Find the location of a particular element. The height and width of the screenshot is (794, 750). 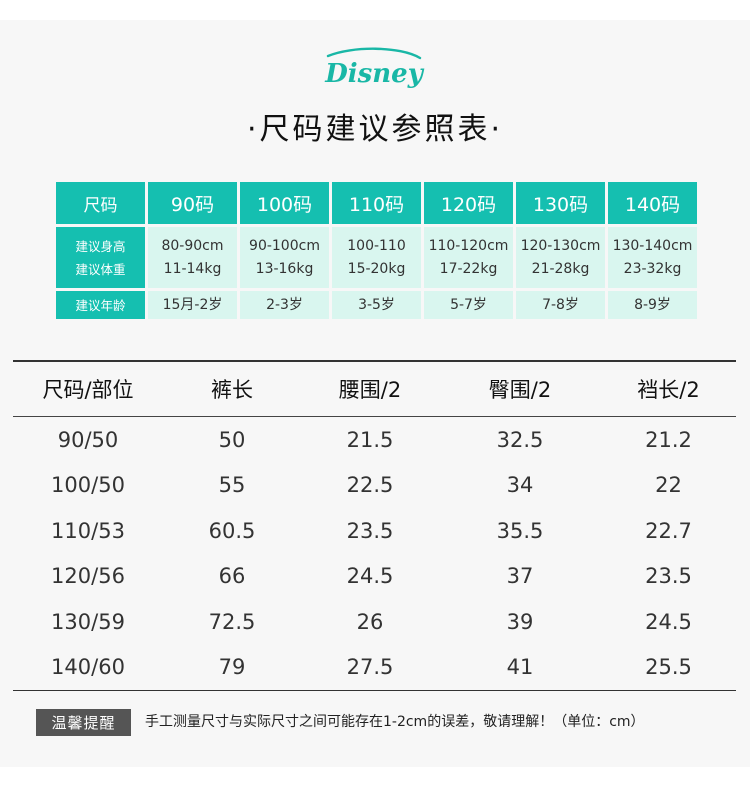

size-90-height-weight: 80-90cm 11-14kg is located at coordinates (192, 257).